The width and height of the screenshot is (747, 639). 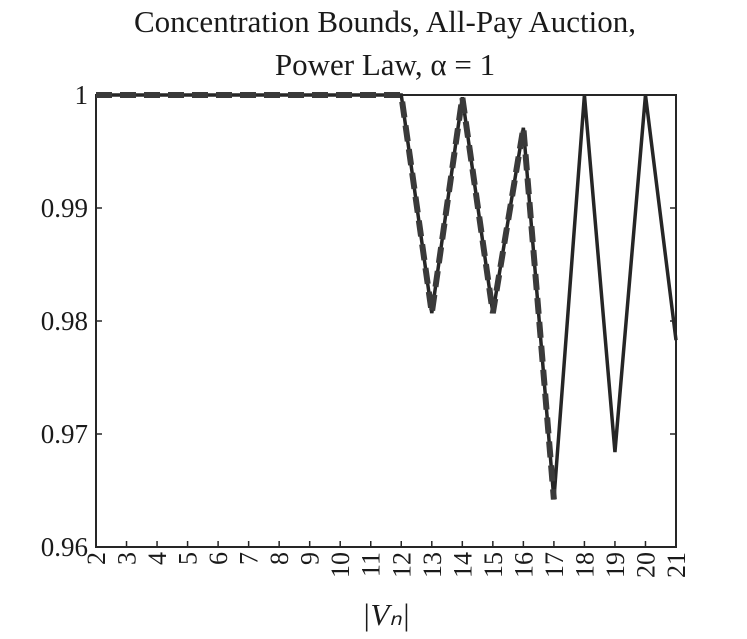 What do you see at coordinates (310, 558) in the screenshot?
I see `x-tick-label: 9` at bounding box center [310, 558].